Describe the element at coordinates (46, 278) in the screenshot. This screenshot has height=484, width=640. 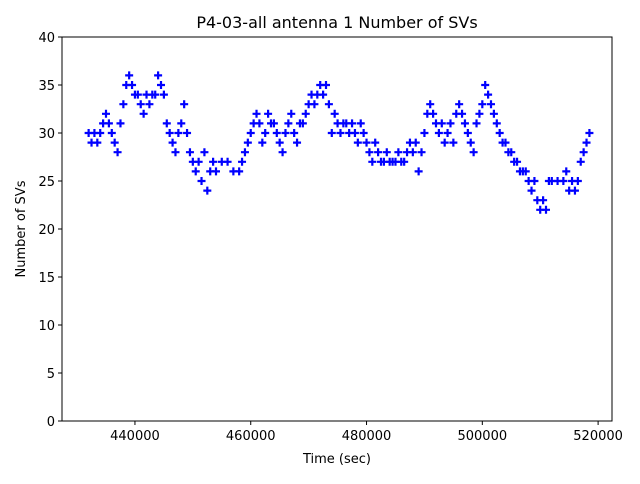
I see `y-tick-label: 15` at that location.